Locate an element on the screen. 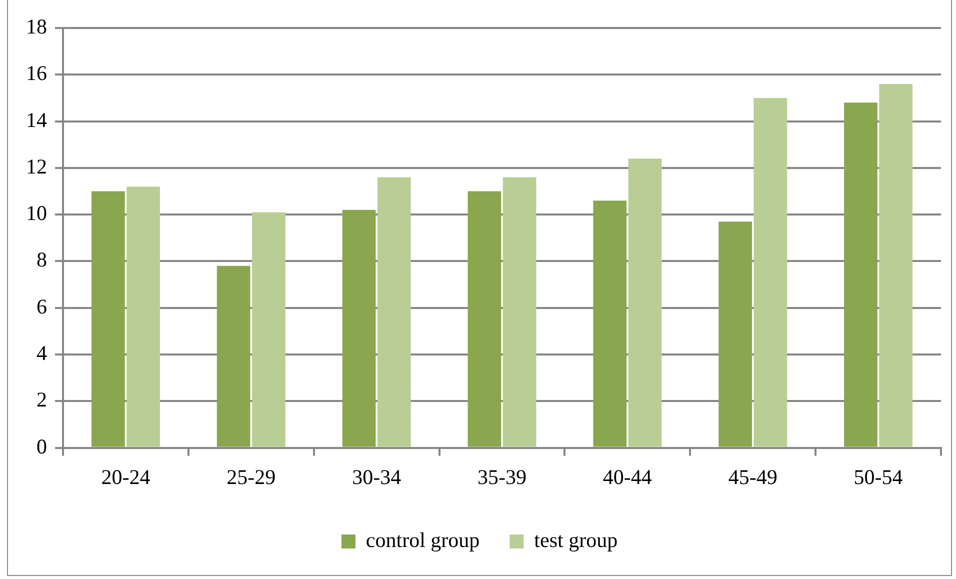 The image size is (956, 579). legend-label: test group is located at coordinates (576, 540).